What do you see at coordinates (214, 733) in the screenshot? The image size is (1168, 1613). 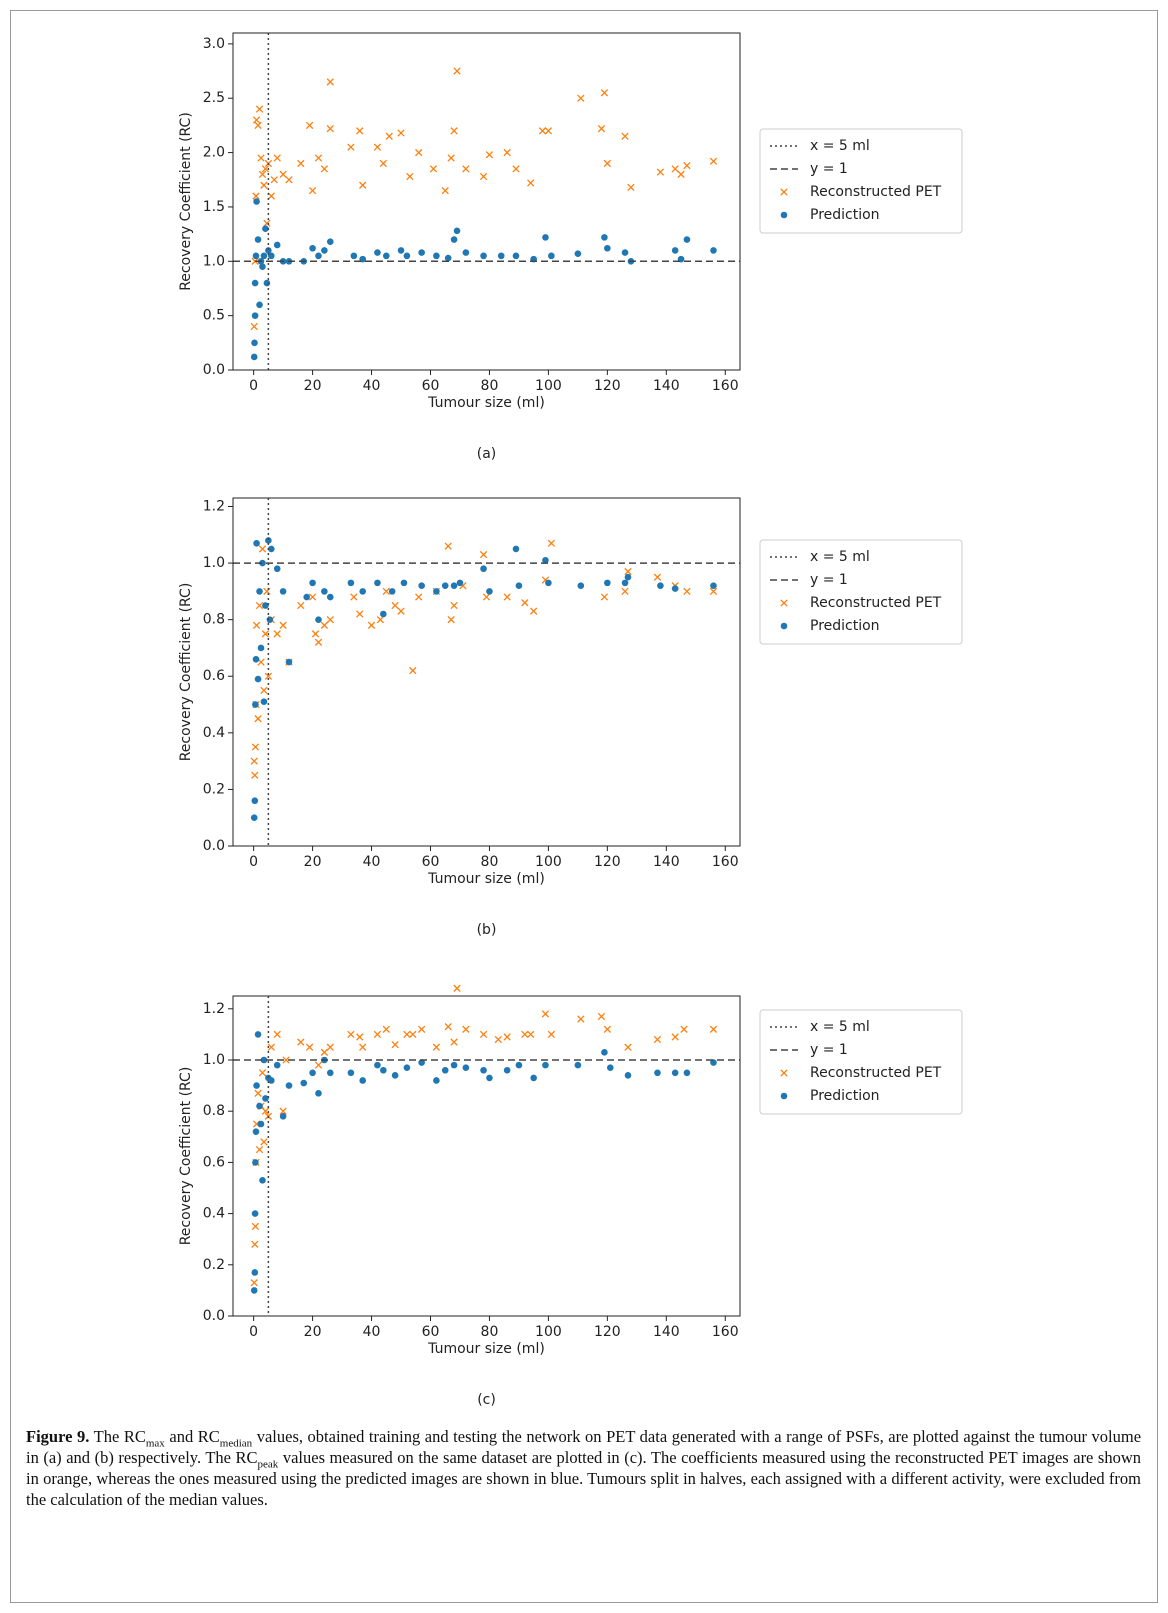 I see `y-tick-label: 0.4` at bounding box center [214, 733].